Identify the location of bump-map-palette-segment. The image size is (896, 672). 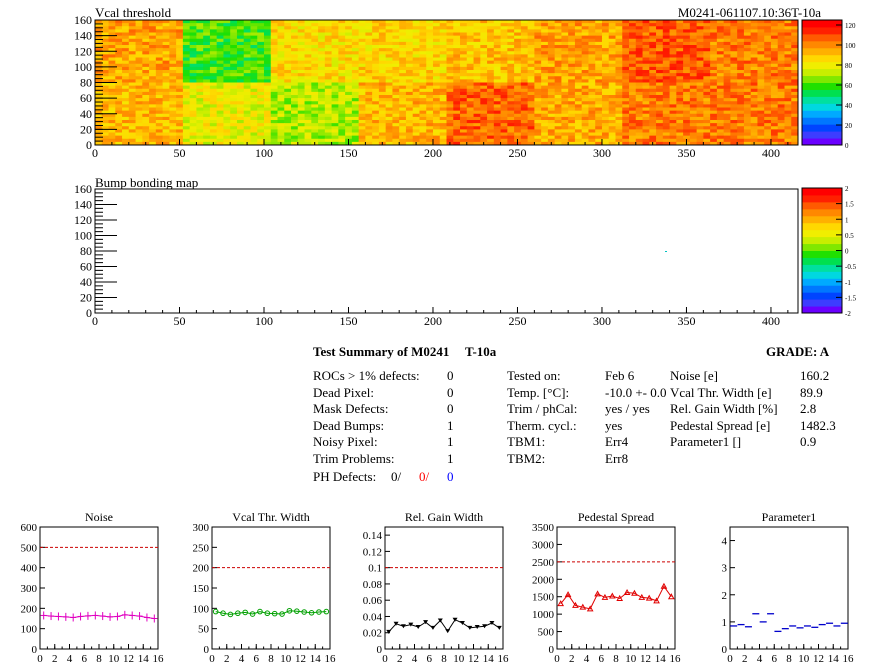
(822, 303).